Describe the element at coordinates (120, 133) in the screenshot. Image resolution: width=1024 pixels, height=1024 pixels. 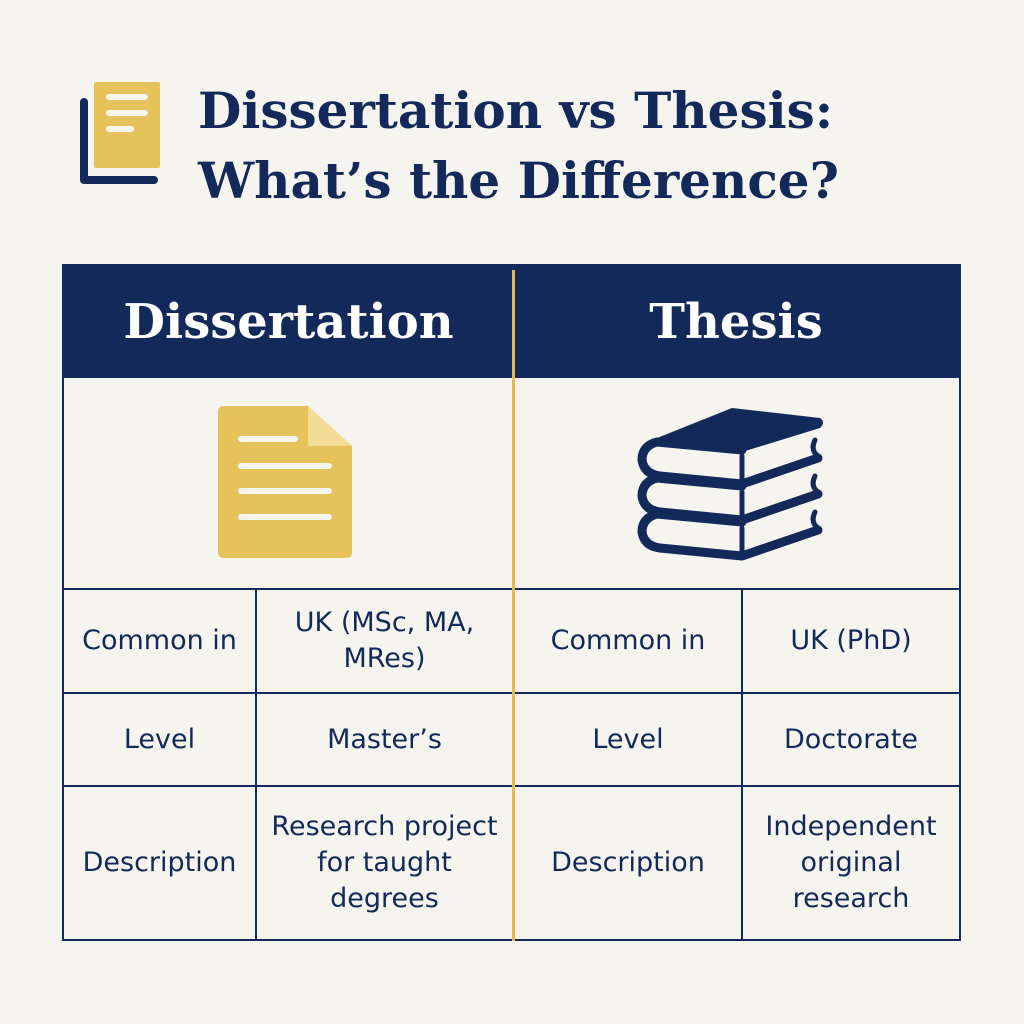
I see `document-stack-icon` at that location.